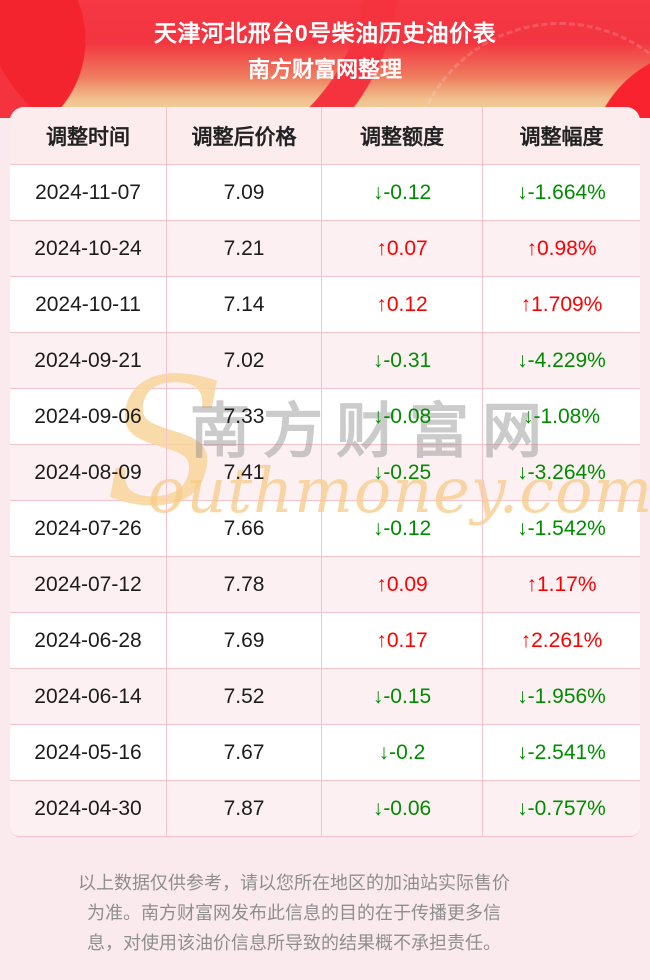  What do you see at coordinates (402, 248) in the screenshot?
I see `cell-change-amount: ↑0.07` at bounding box center [402, 248].